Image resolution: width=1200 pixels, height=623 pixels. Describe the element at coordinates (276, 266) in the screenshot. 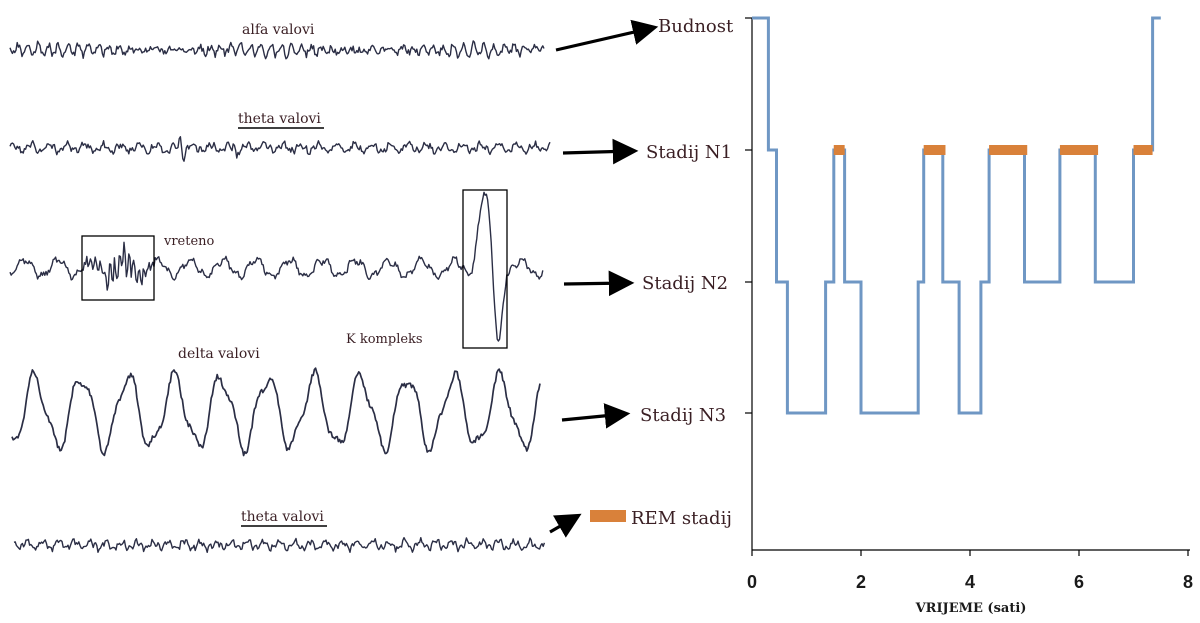

I see `n2-wave-trace` at that location.